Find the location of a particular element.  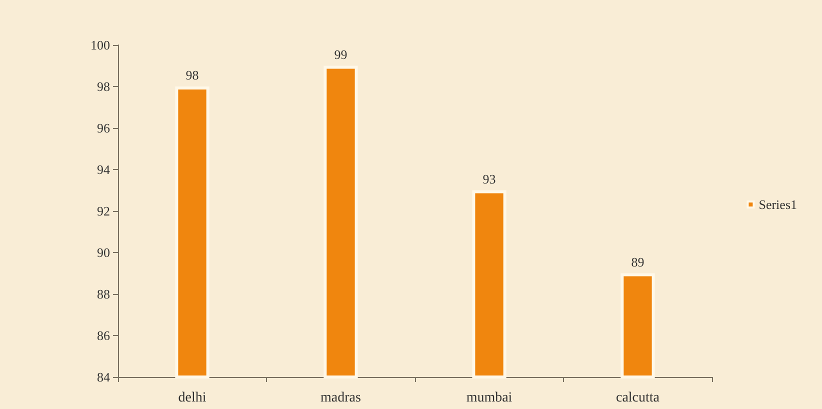

legend-label: Series1 is located at coordinates (778, 204).